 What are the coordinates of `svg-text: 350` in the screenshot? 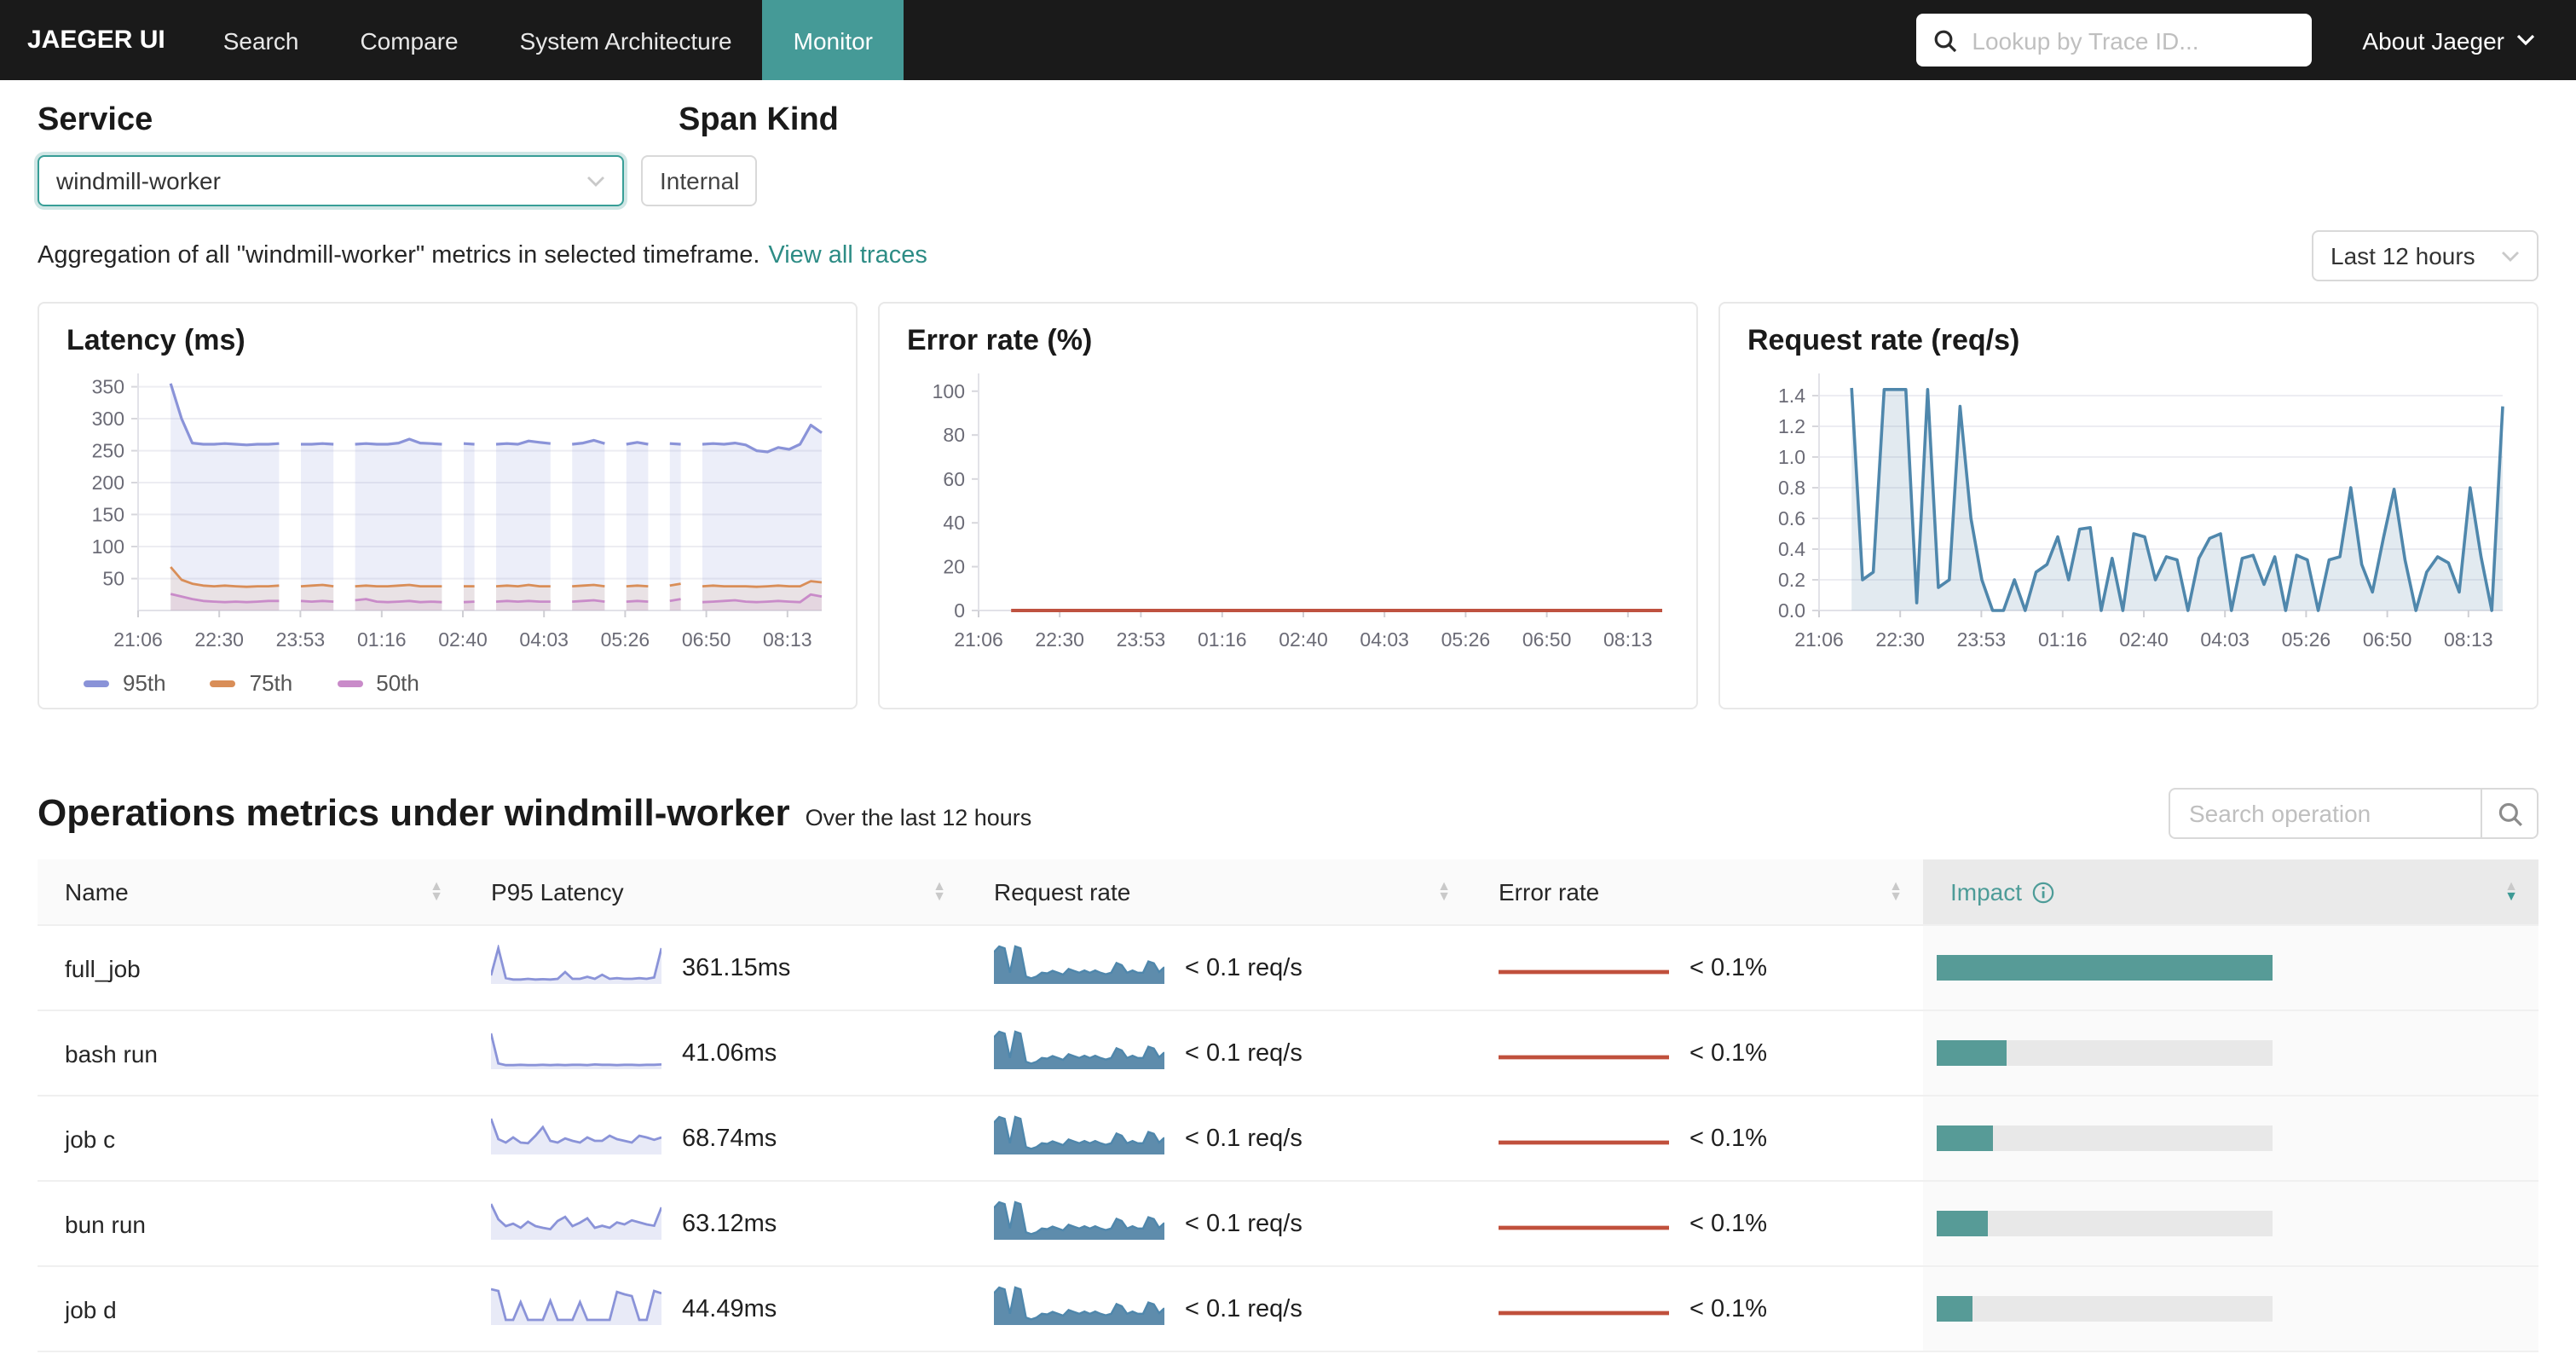 It's located at (108, 387).